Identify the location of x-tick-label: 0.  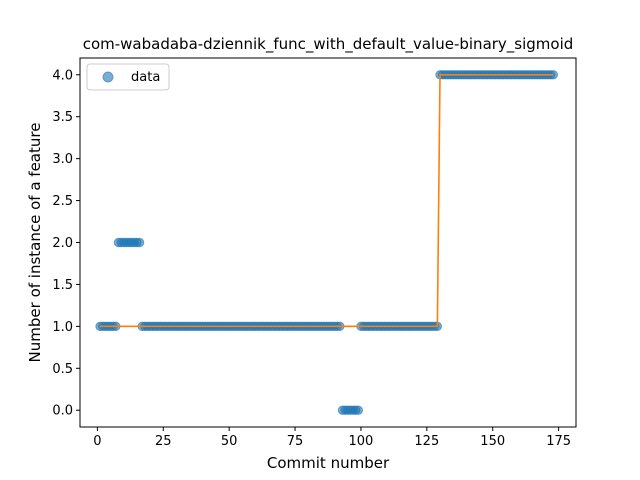
(97, 441).